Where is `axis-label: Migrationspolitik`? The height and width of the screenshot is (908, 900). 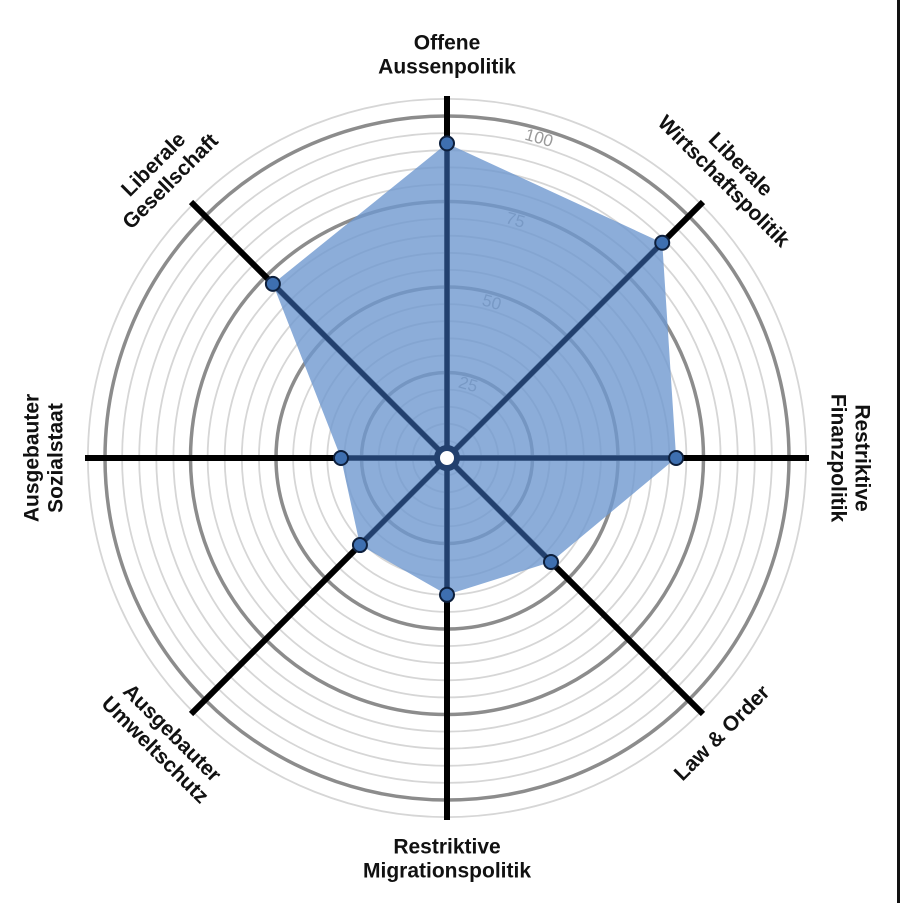
axis-label: Migrationspolitik is located at coordinates (447, 871).